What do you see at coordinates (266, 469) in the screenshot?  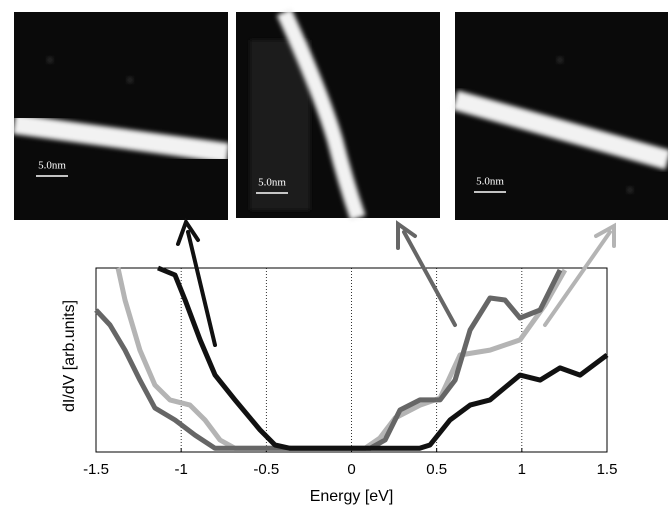 I see `x-tick-label: -0.5` at bounding box center [266, 469].